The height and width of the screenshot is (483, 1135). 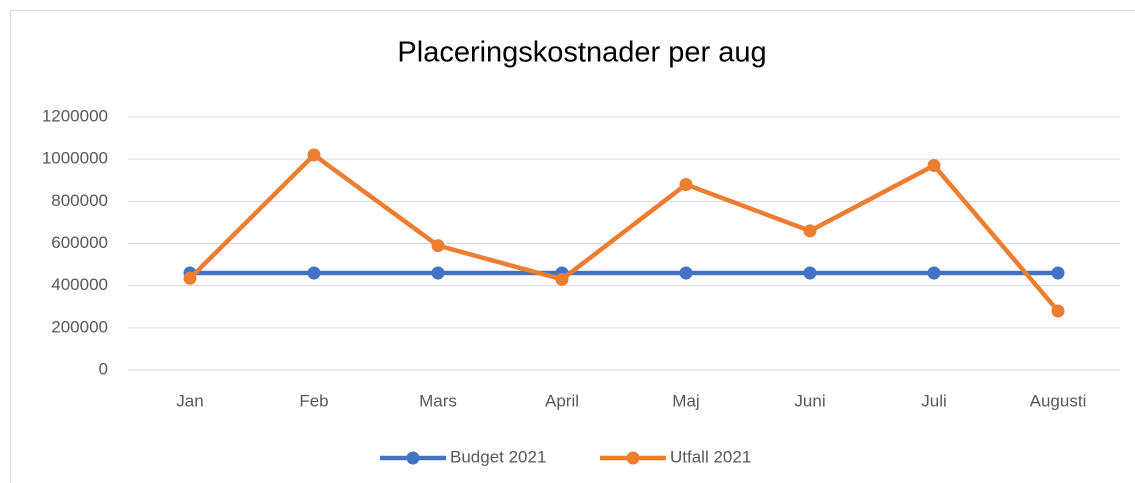 I want to click on legend-label: Utfall 2021, so click(x=710, y=456).